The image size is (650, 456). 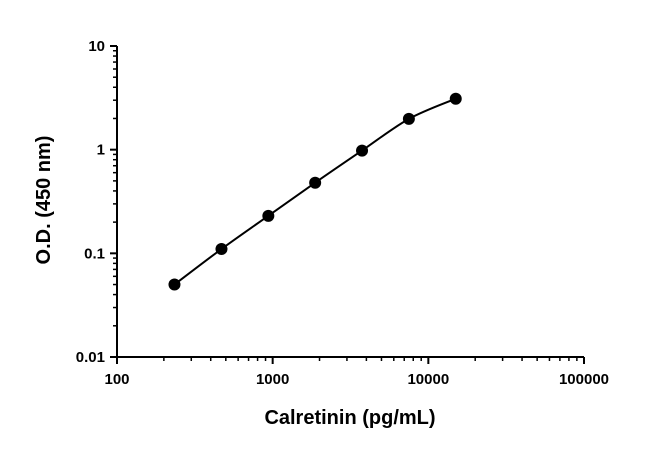 I want to click on x-tick-label: 1000, so click(x=272, y=379).